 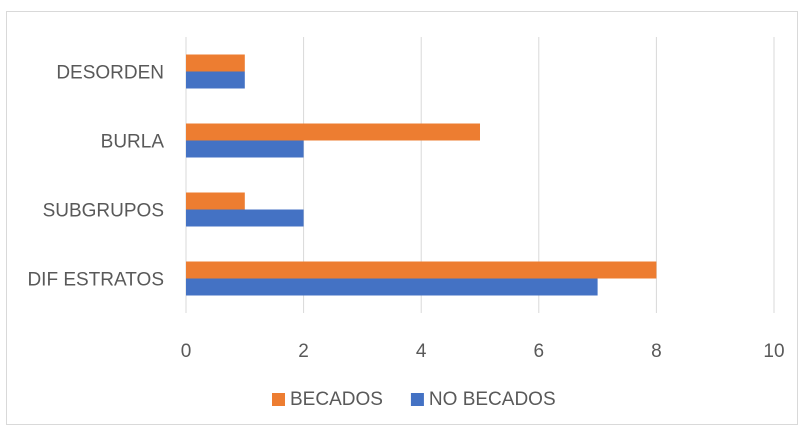 I want to click on legend-label-no-becados: NO BECADOS, so click(x=492, y=399).